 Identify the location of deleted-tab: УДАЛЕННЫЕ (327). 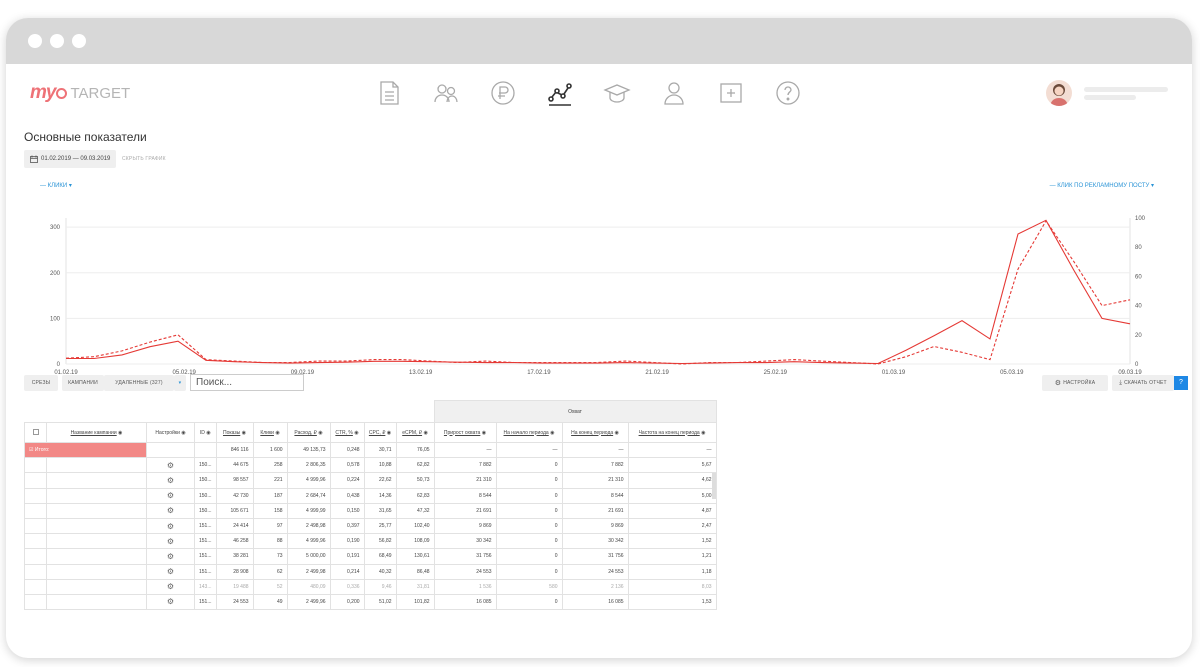
(139, 383).